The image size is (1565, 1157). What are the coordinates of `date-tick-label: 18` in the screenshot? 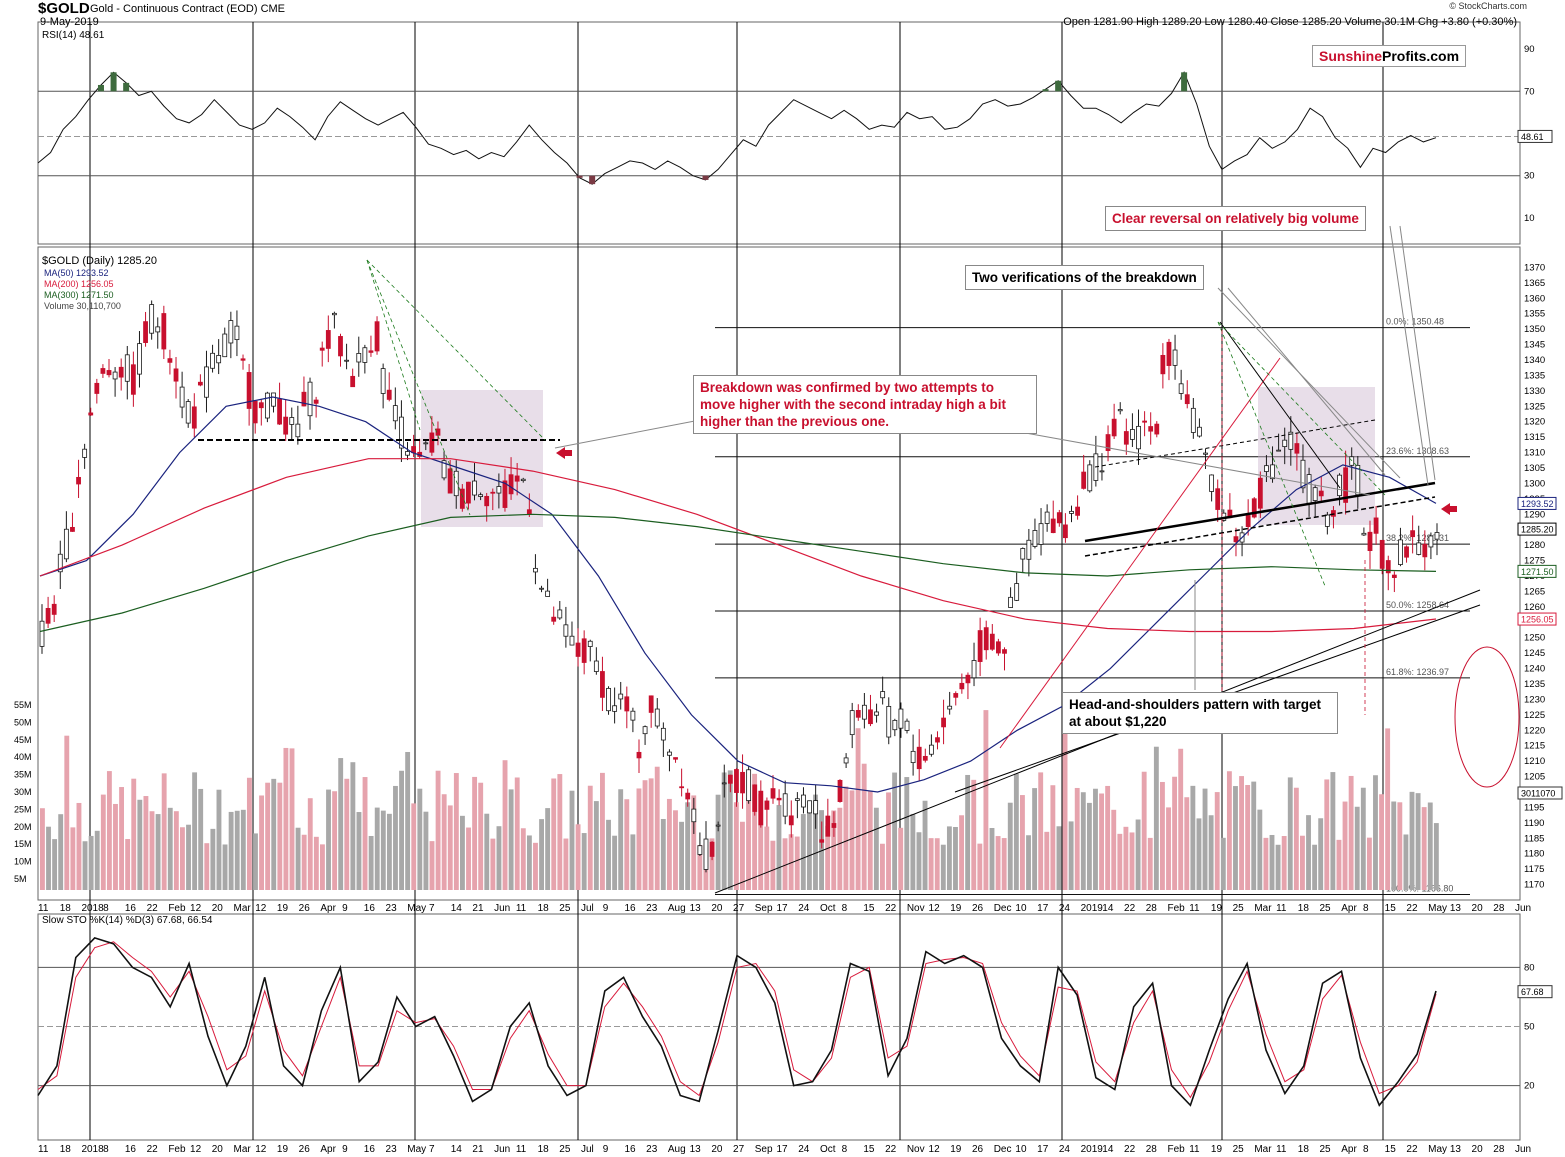 It's located at (1304, 1149).